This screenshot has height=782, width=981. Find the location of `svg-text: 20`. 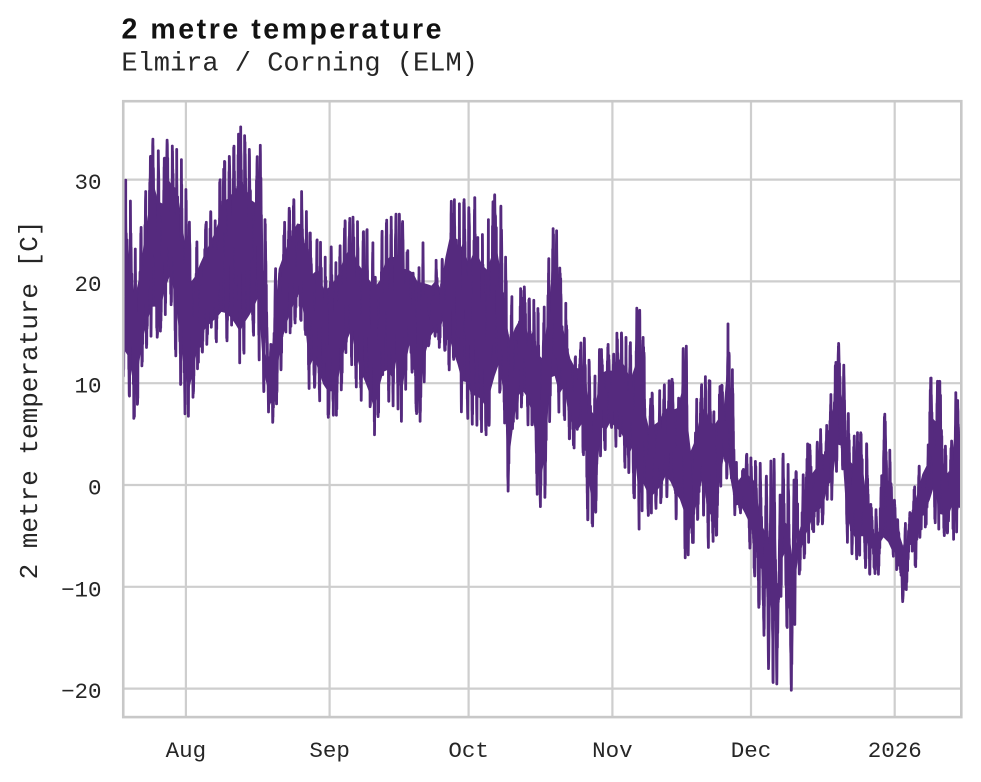

svg-text: 20 is located at coordinates (87, 285).